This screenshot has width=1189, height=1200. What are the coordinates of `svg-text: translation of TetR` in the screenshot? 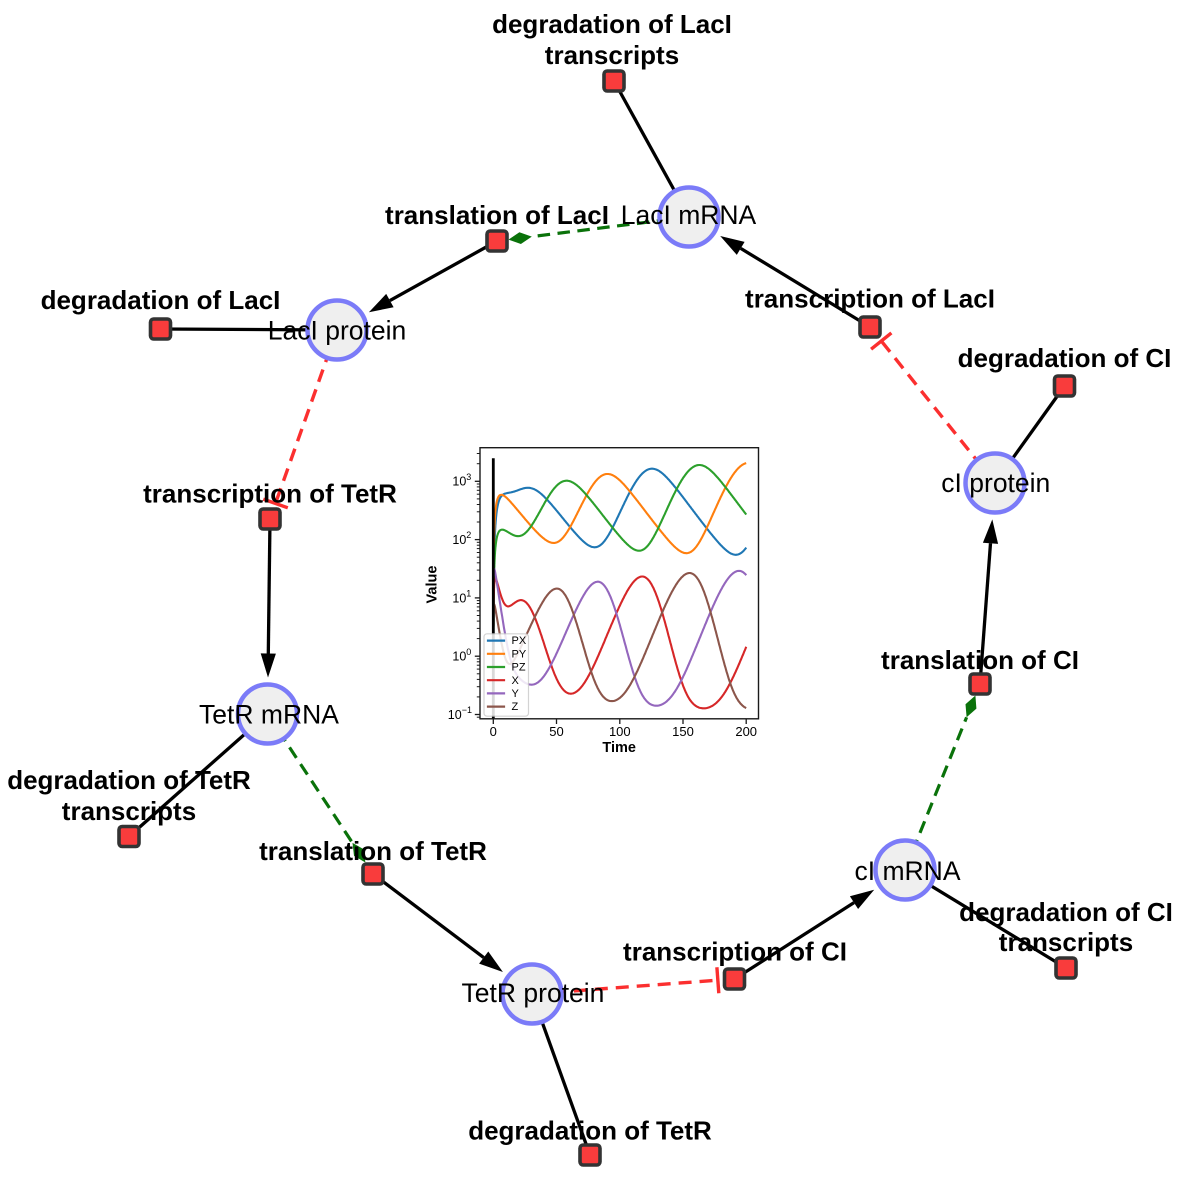 It's located at (373, 851).